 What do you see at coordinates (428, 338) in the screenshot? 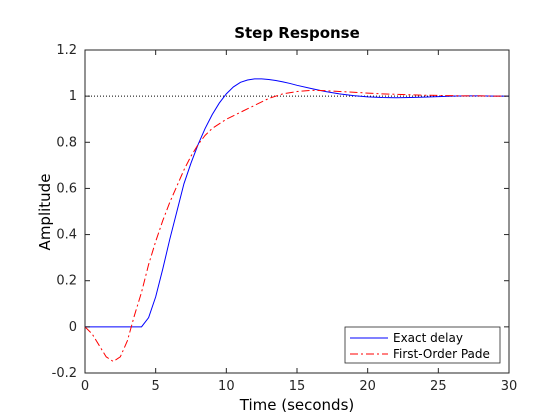
I see `legend-label-exact-delay: Exact delay` at bounding box center [428, 338].